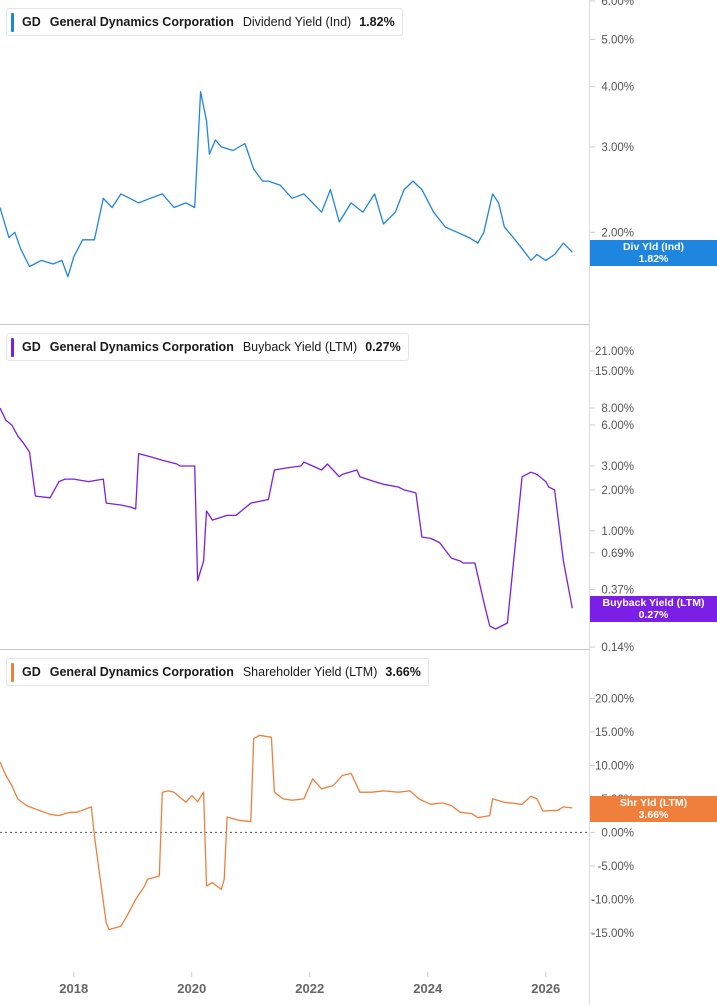 This screenshot has width=717, height=1005. What do you see at coordinates (617, 833) in the screenshot?
I see `y-tick-label: 0.00%` at bounding box center [617, 833].